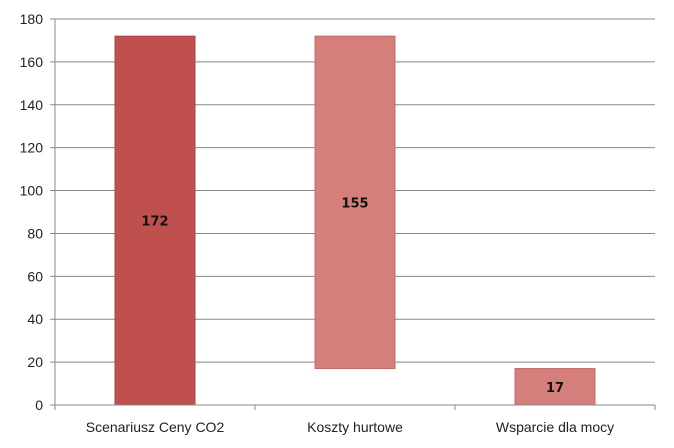 The width and height of the screenshot is (674, 448). I want to click on data-label-3: 17, so click(555, 388).